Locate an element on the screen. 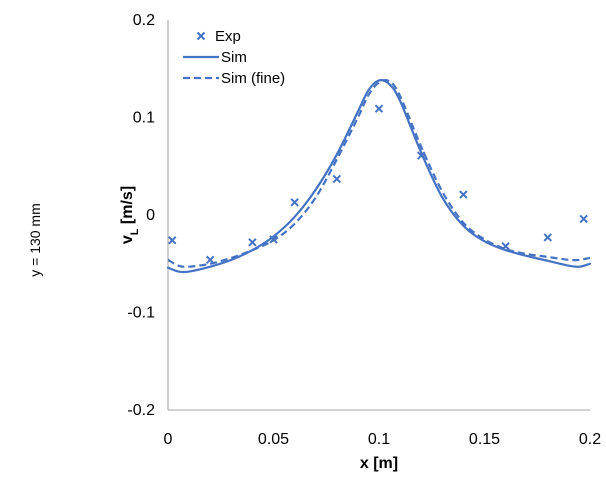  legend-item-sim-fine: Sim (fine) is located at coordinates (234, 78).